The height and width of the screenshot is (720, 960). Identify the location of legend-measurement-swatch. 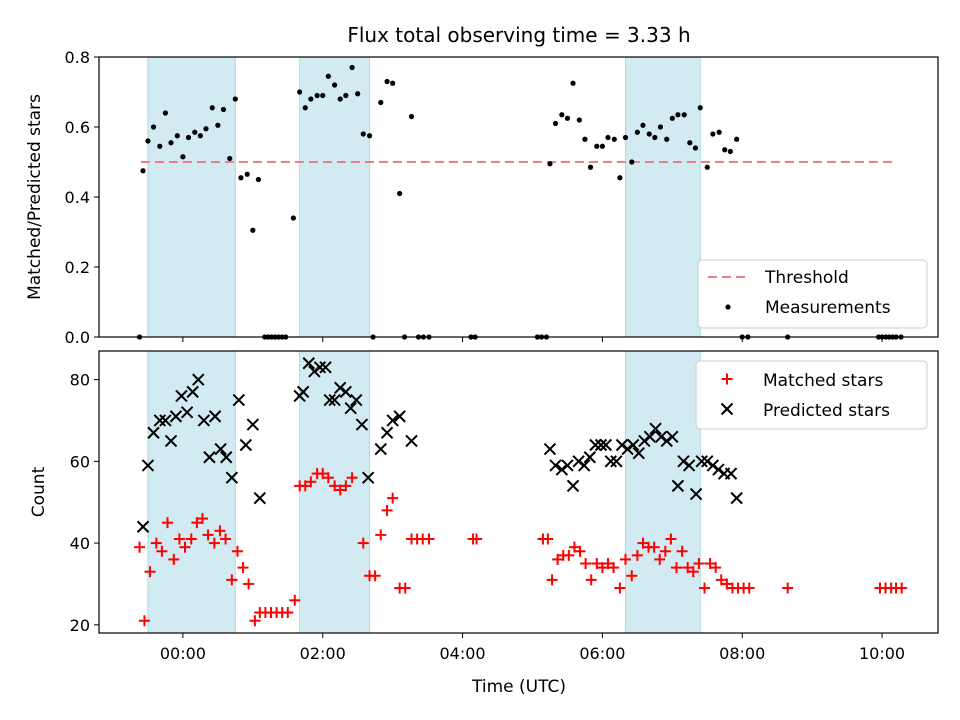
(728, 307).